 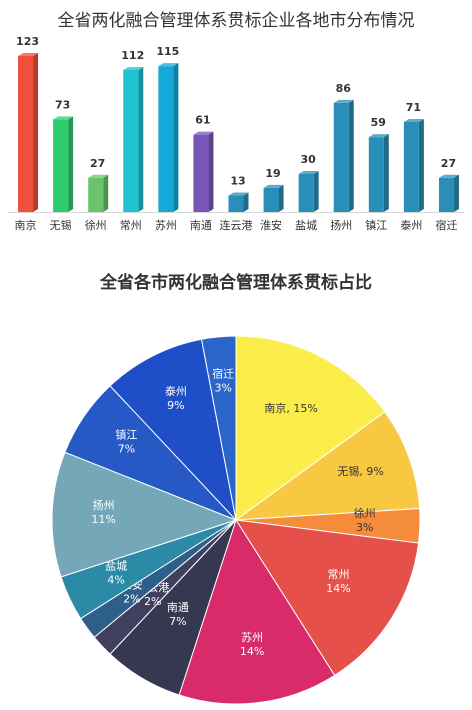 What do you see at coordinates (201, 225) in the screenshot?
I see `x-tick-label: 南通` at bounding box center [201, 225].